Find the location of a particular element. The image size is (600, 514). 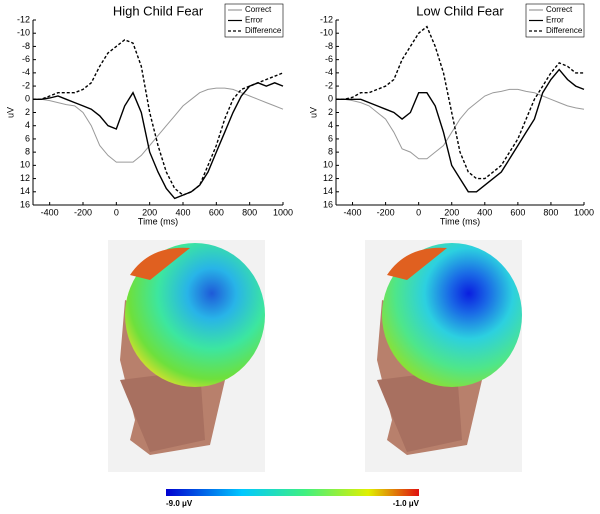

chart-title: High Child Fear is located at coordinates (158, 10).